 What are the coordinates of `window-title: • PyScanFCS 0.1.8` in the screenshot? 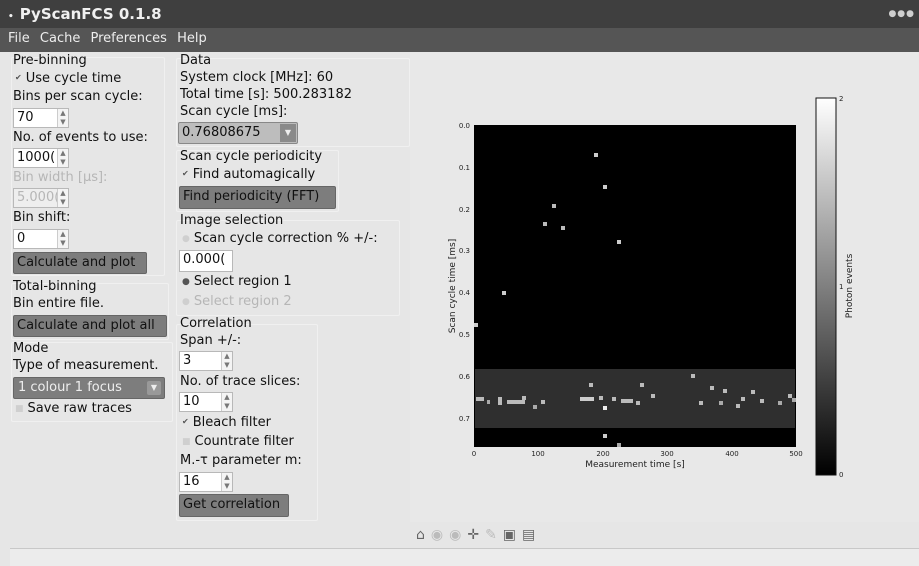 It's located at (85, 14).